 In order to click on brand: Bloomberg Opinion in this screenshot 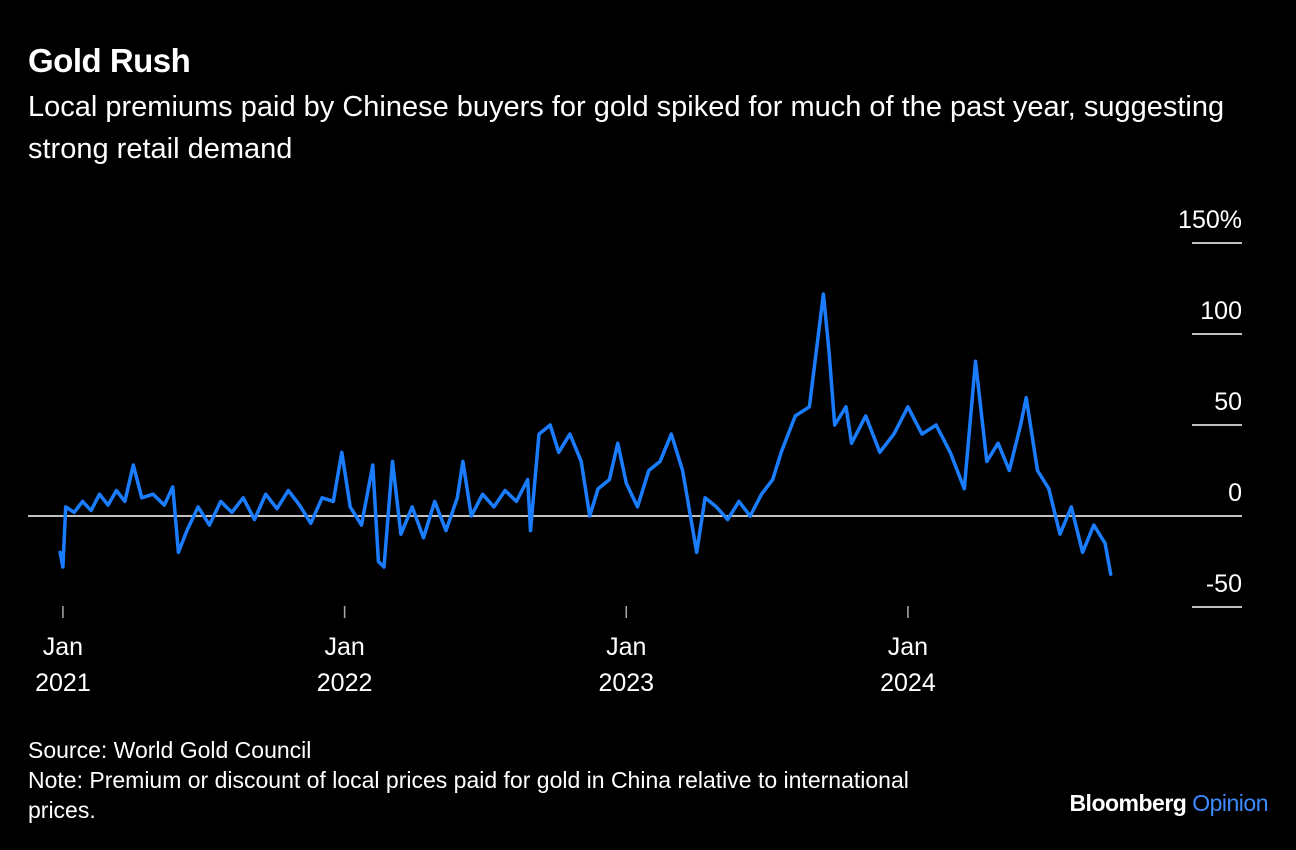, I will do `click(1168, 803)`.